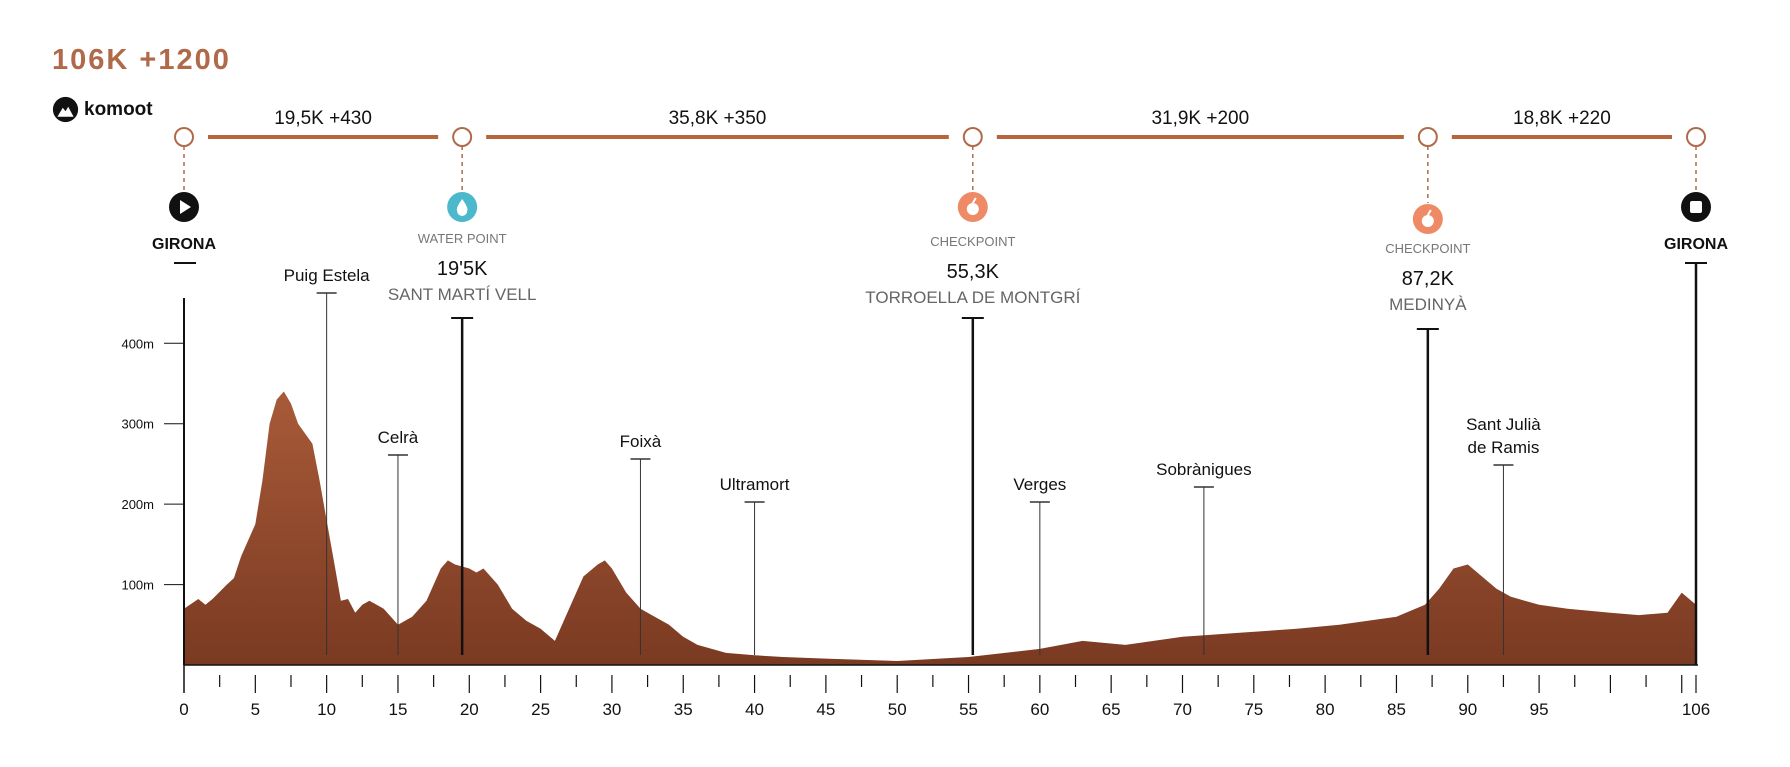 This screenshot has height=767, width=1790. I want to click on station-place: TORROELLA DE MONTGRÍ, so click(972, 297).